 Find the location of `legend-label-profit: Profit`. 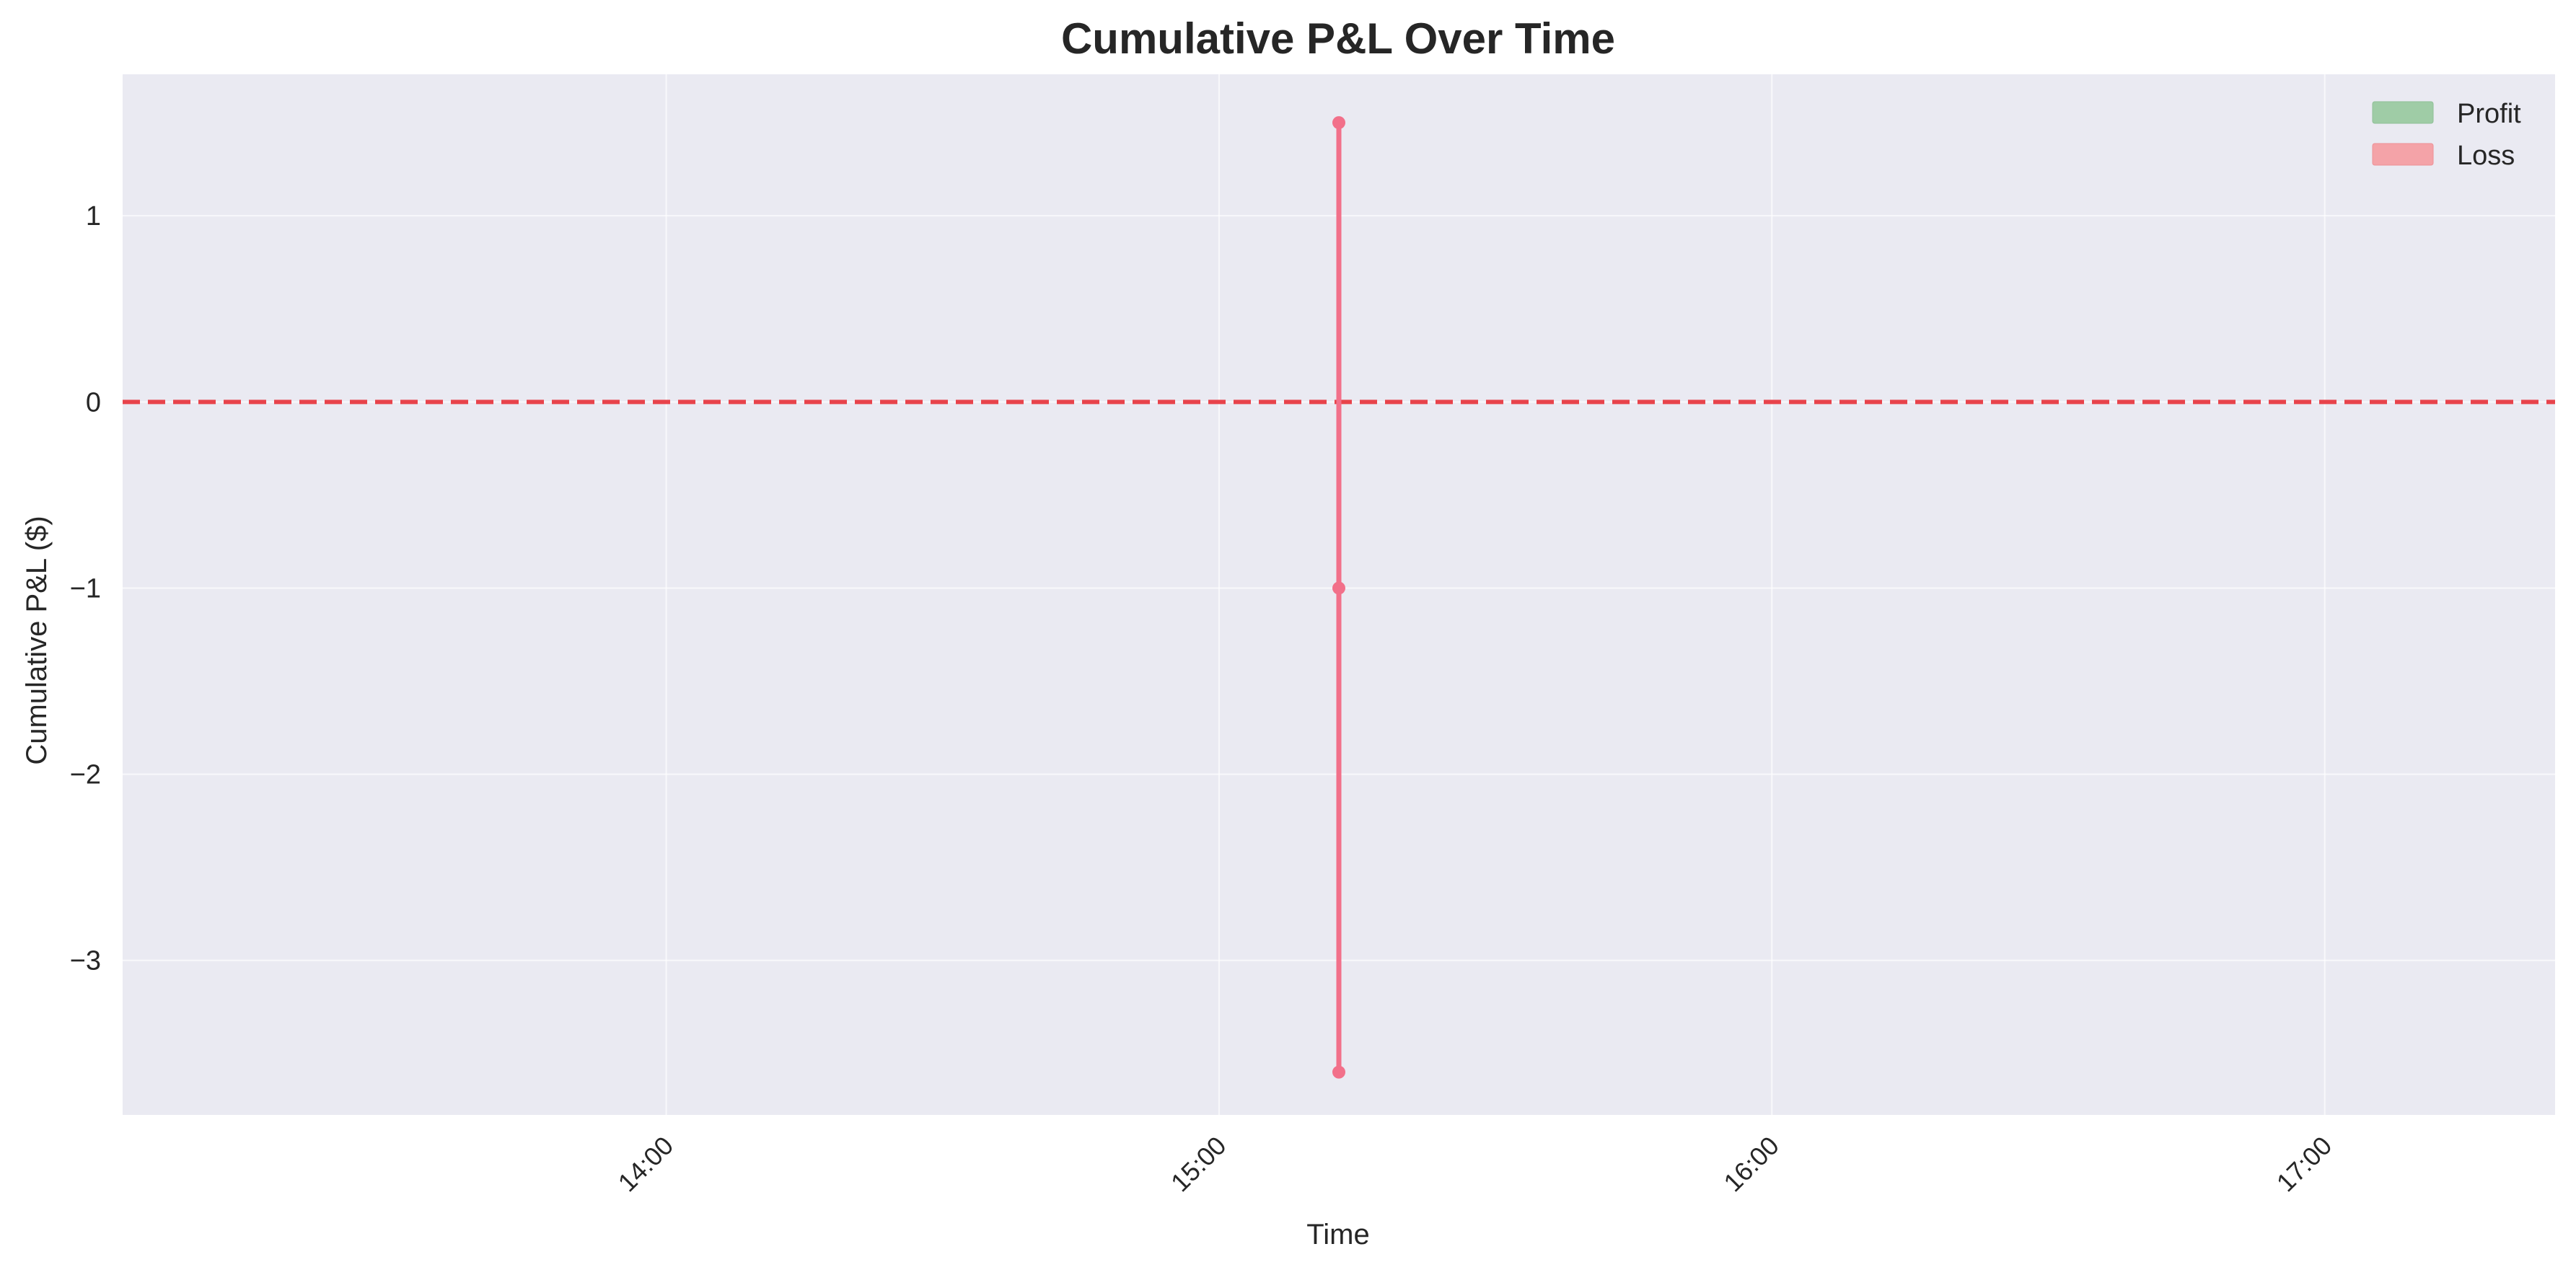

legend-label-profit: Profit is located at coordinates (2489, 114).